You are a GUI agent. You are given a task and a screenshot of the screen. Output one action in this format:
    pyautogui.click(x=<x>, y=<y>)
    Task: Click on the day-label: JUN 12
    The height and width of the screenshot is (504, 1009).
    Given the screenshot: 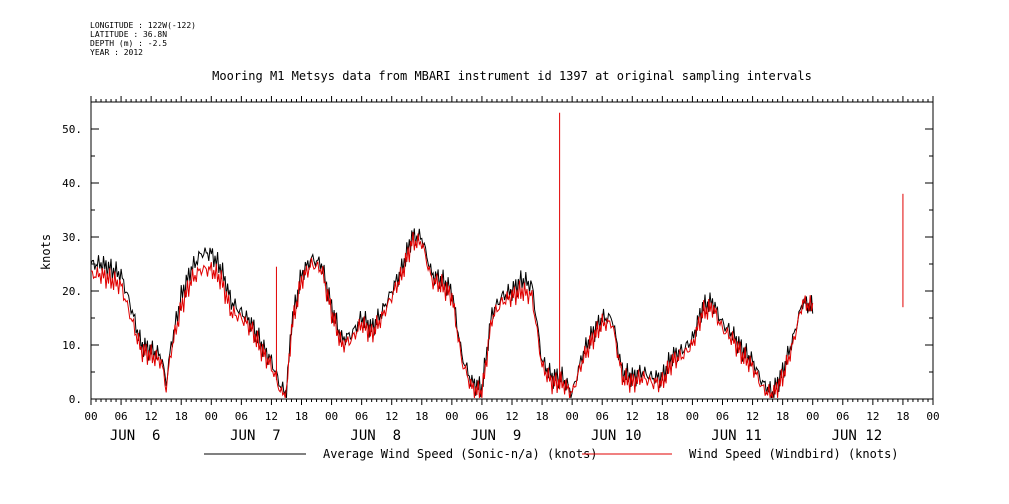 What is the action you would take?
    pyautogui.click(x=857, y=436)
    